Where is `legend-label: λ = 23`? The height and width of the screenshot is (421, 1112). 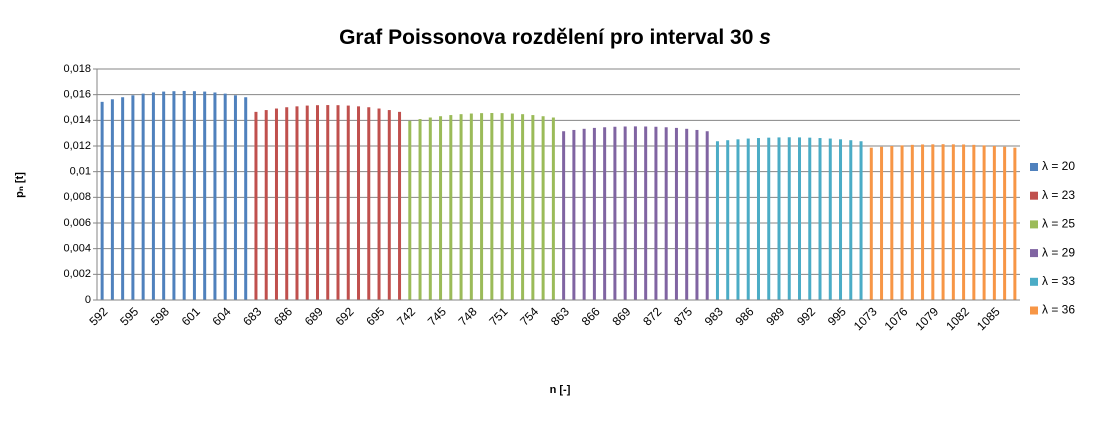 legend-label: λ = 23 is located at coordinates (1058, 195).